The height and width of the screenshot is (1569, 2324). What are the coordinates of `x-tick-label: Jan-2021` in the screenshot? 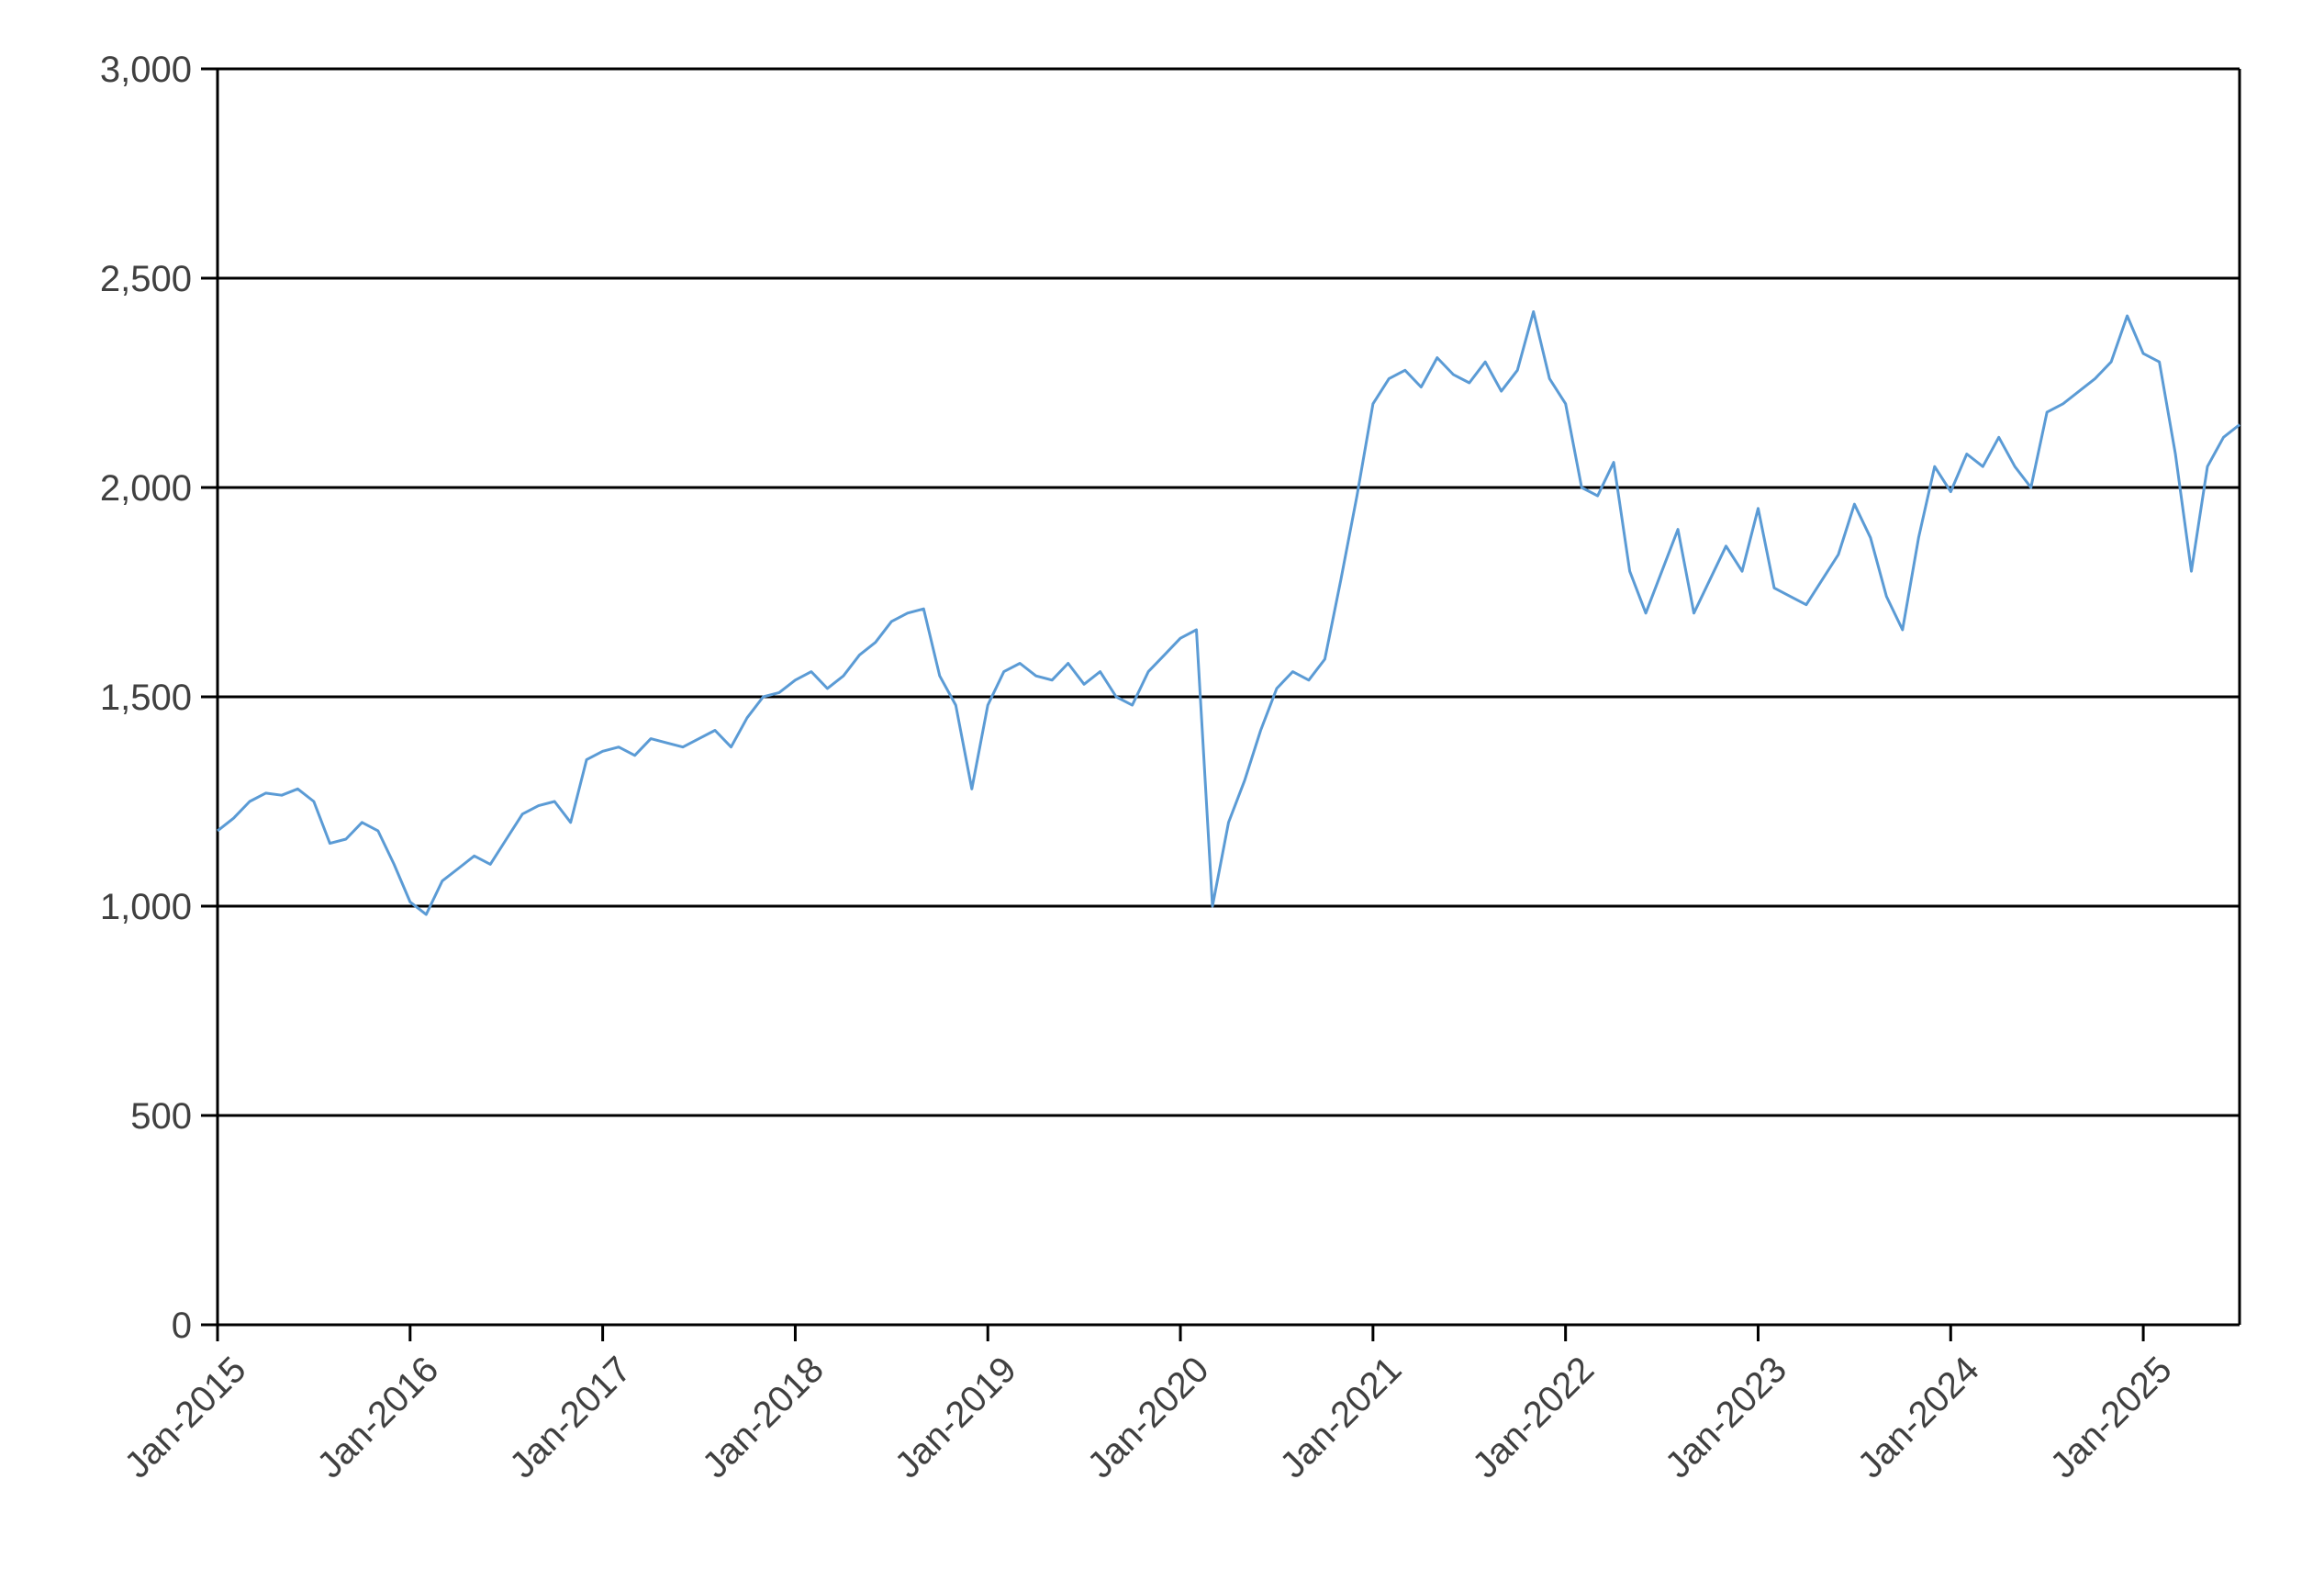 It's located at (1340, 1417).